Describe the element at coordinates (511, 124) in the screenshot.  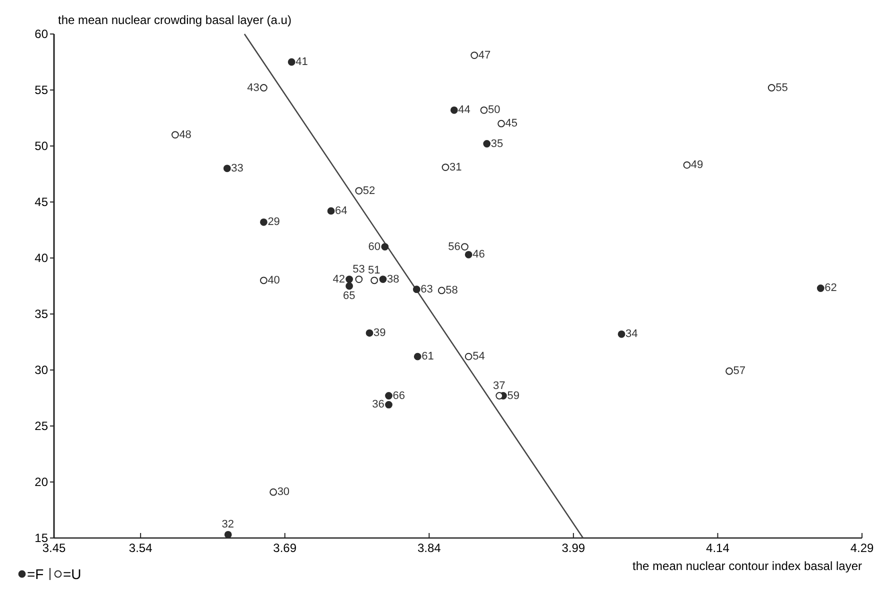
I see `annotation: 45` at that location.